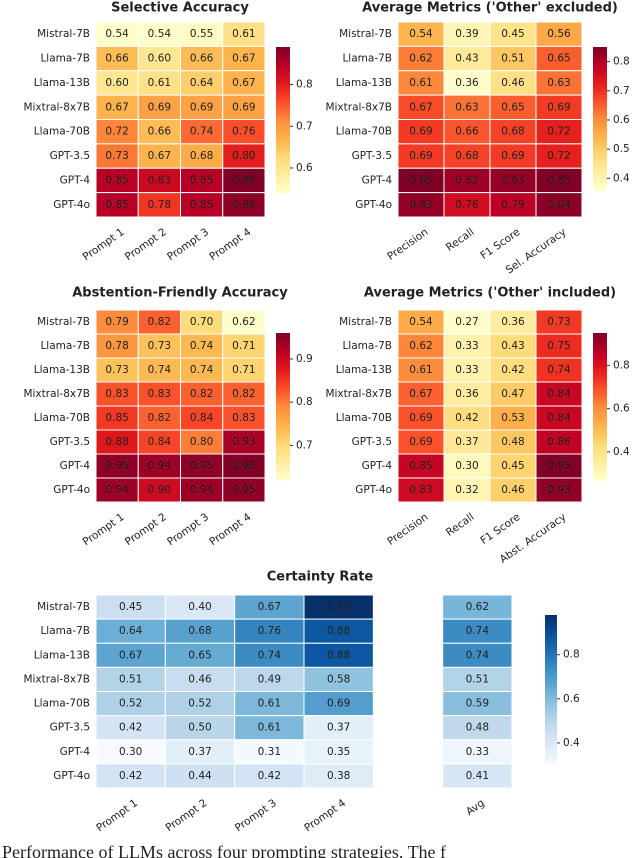 Image resolution: width=640 pixels, height=858 pixels. I want to click on cell-label: 0.67, so click(420, 394).